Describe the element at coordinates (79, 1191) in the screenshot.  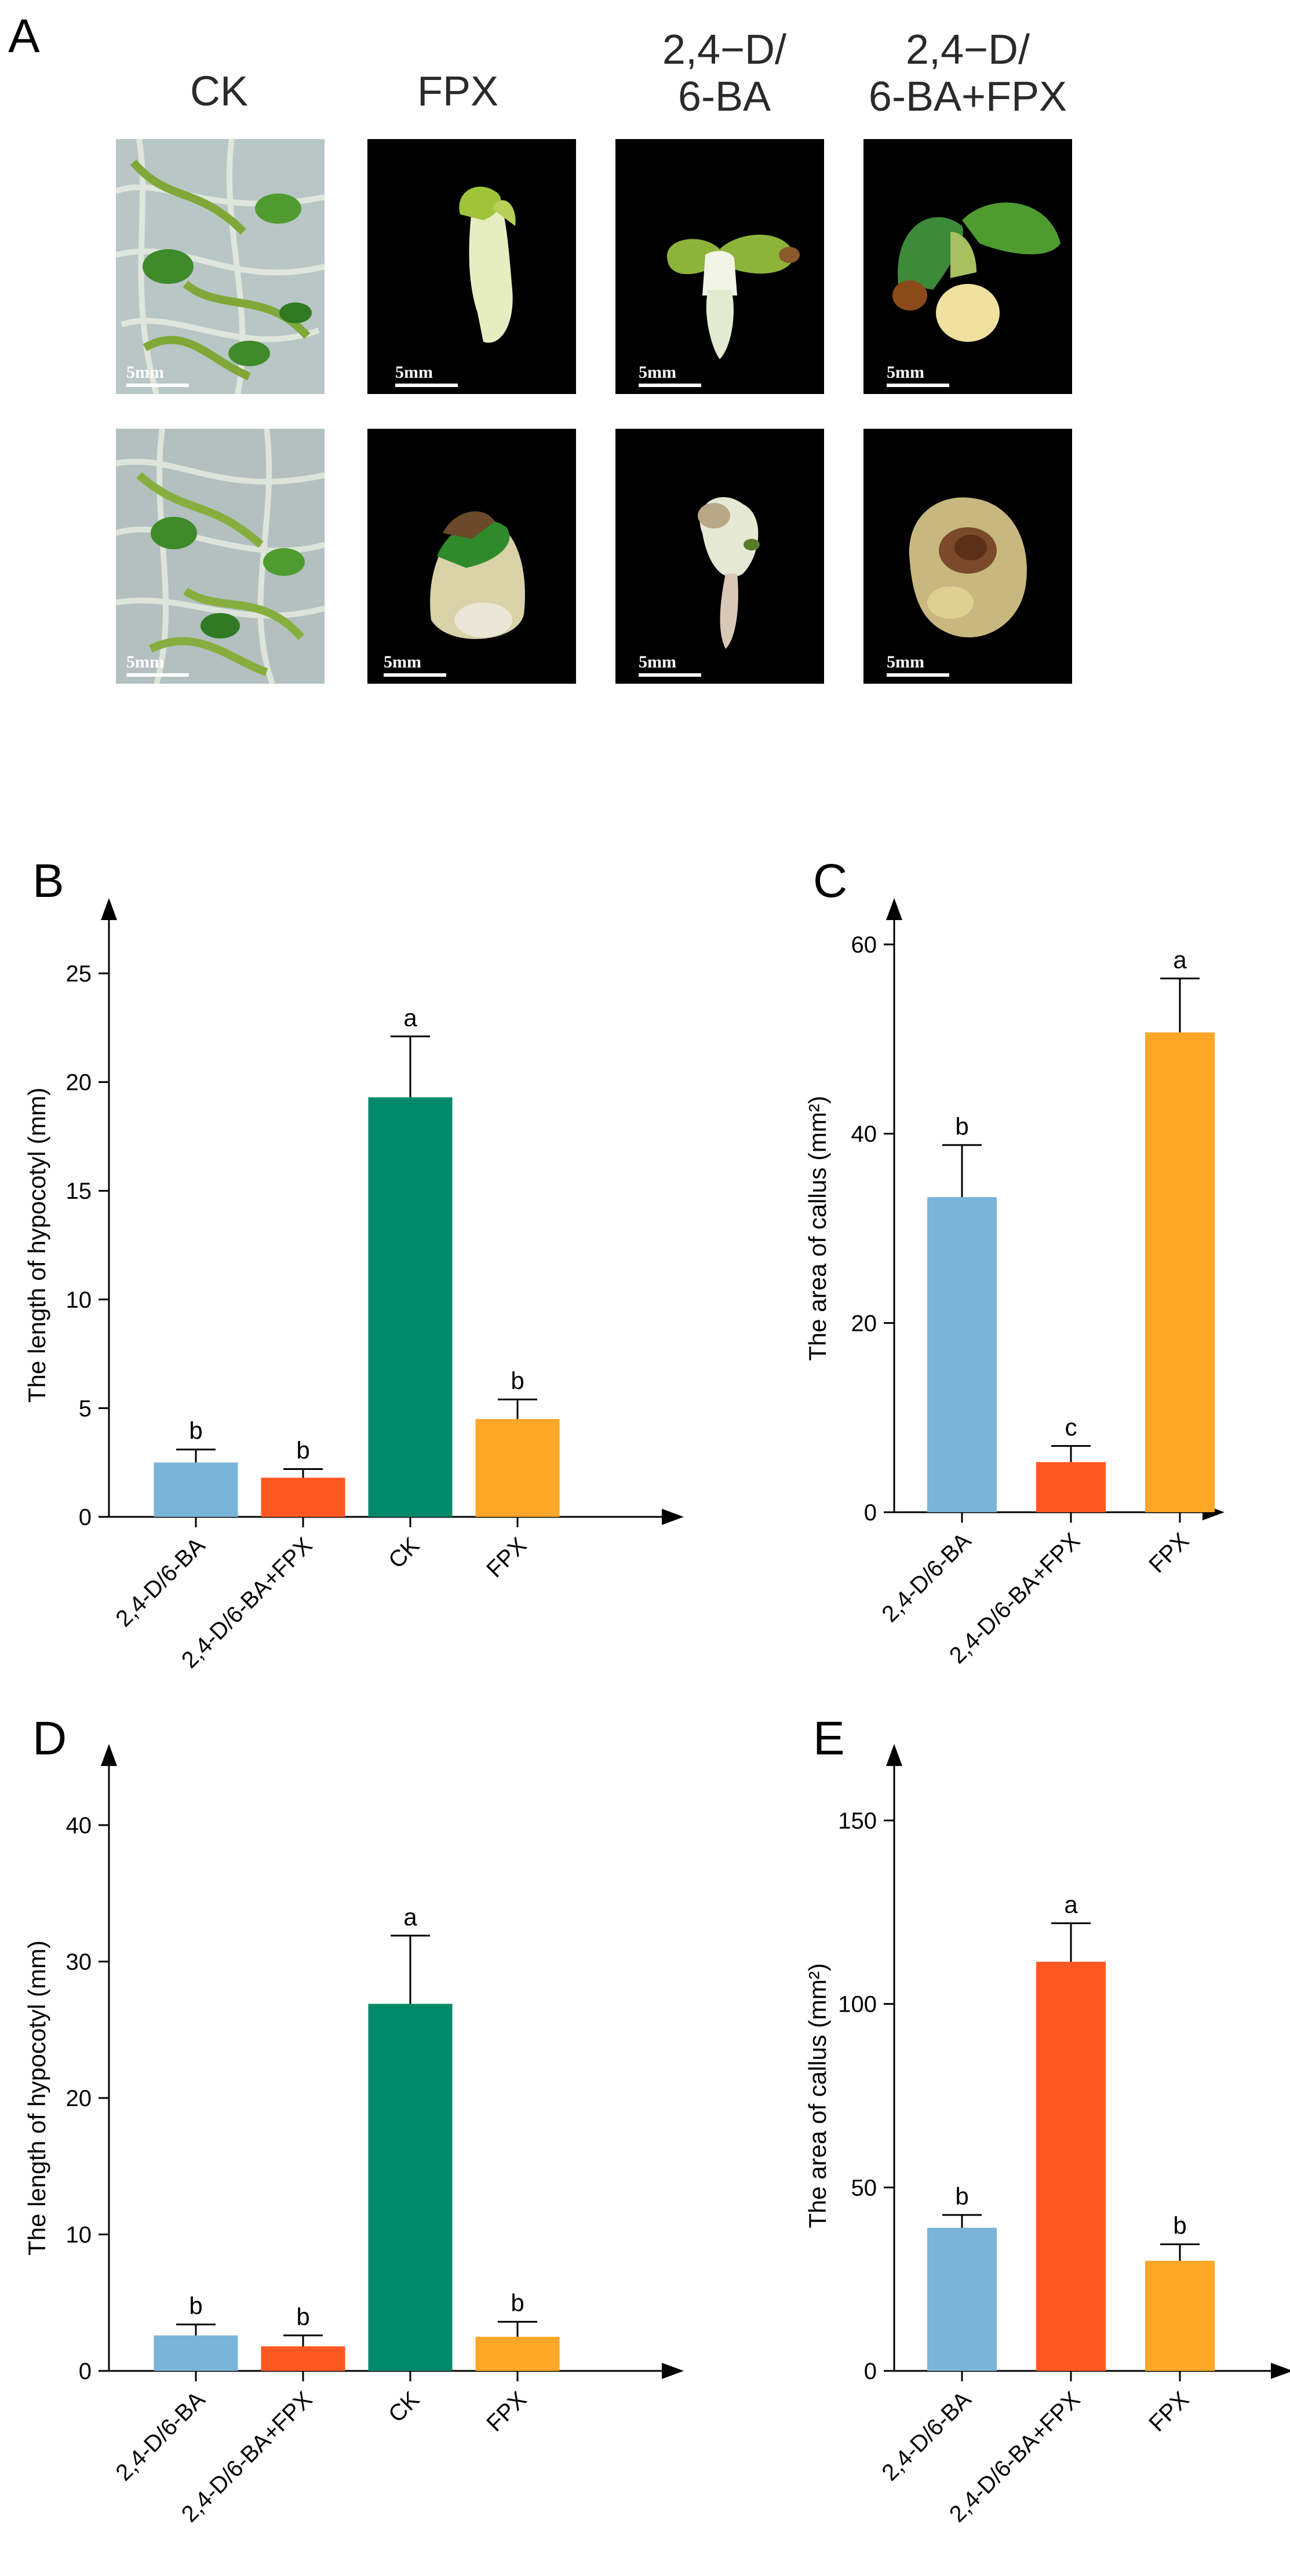
I see `y-tick-label: 15` at that location.